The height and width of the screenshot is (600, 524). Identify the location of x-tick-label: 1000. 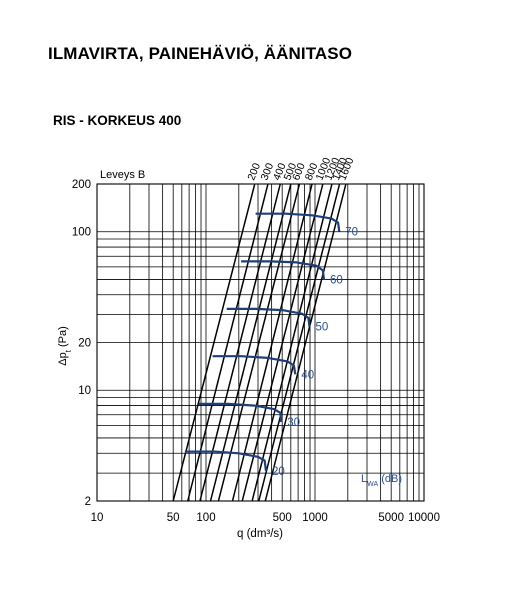
(315, 518).